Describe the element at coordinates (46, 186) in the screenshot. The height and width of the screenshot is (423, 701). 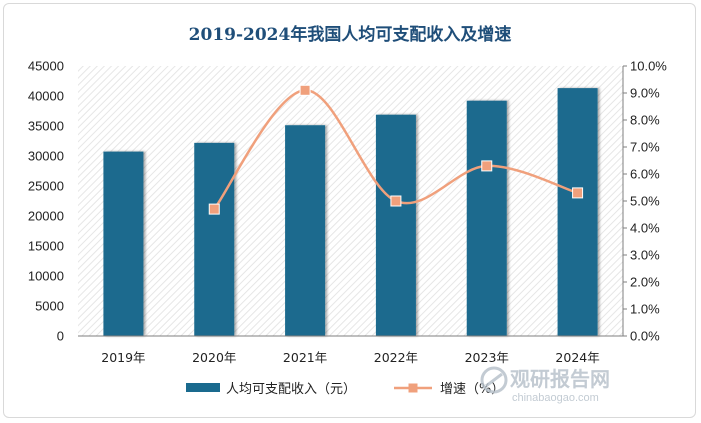
I see `y-left-tick-label: 25000` at that location.